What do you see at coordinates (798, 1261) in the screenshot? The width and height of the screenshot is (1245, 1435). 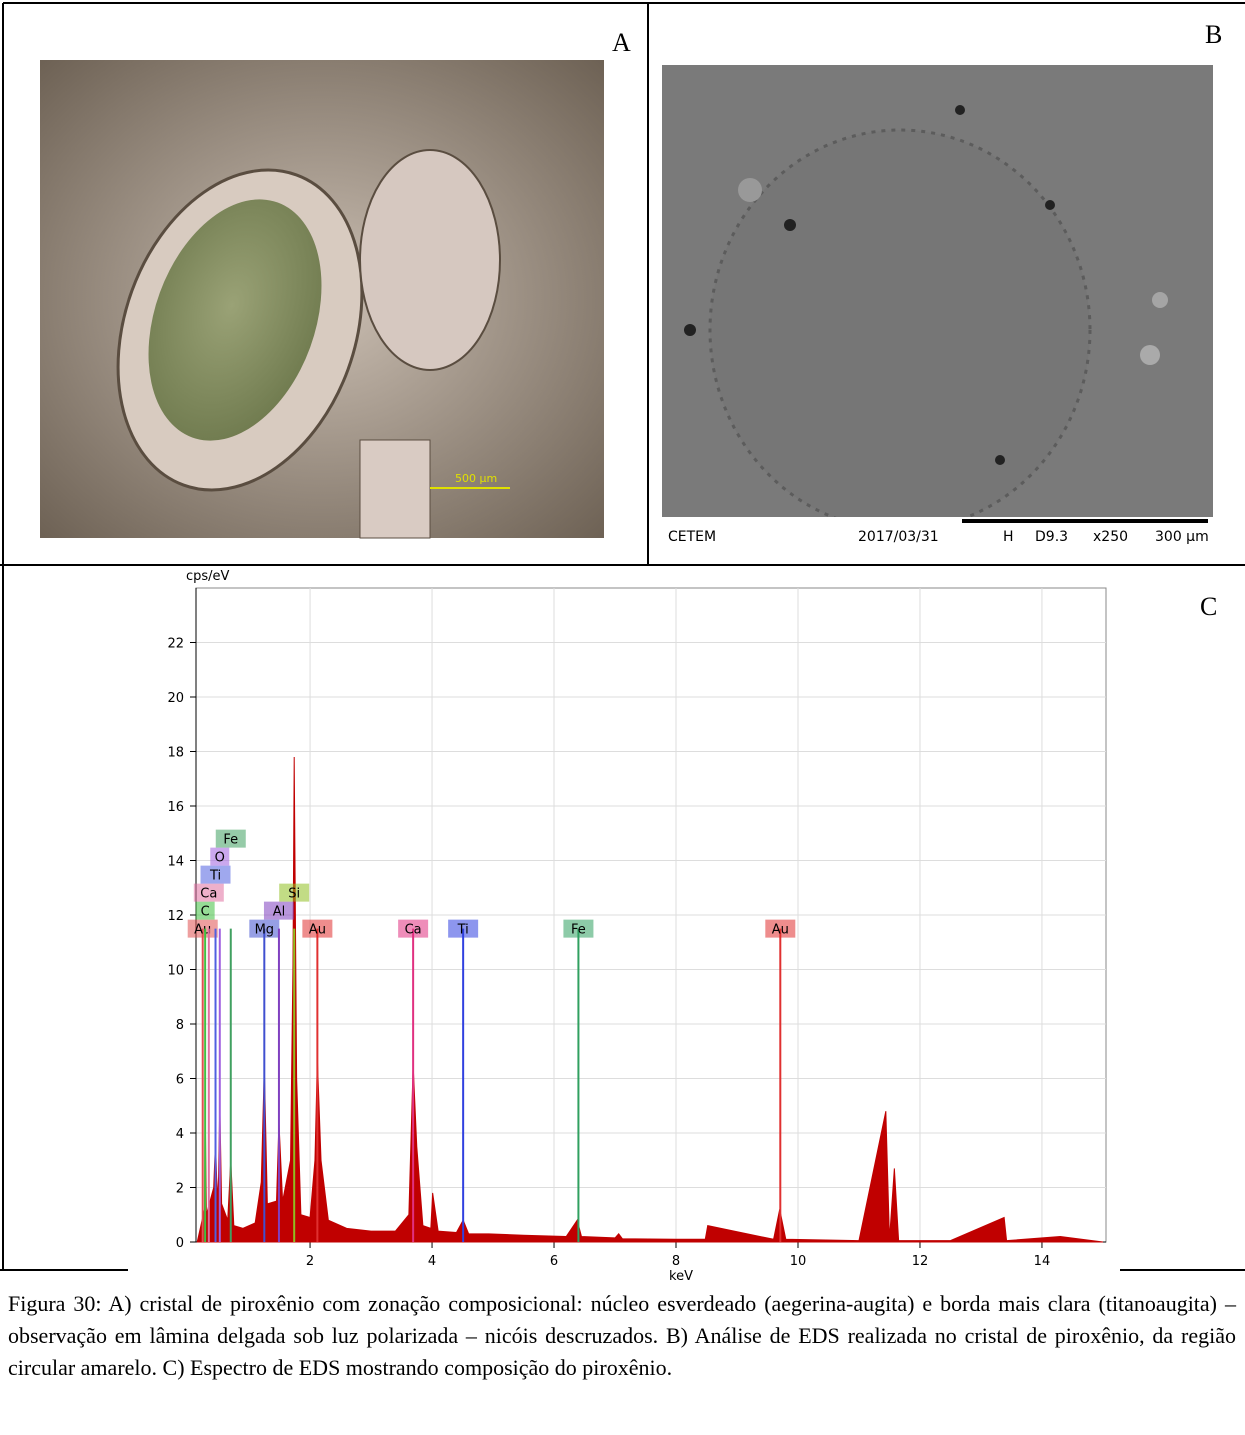 I see `x-tick-label: 10` at bounding box center [798, 1261].